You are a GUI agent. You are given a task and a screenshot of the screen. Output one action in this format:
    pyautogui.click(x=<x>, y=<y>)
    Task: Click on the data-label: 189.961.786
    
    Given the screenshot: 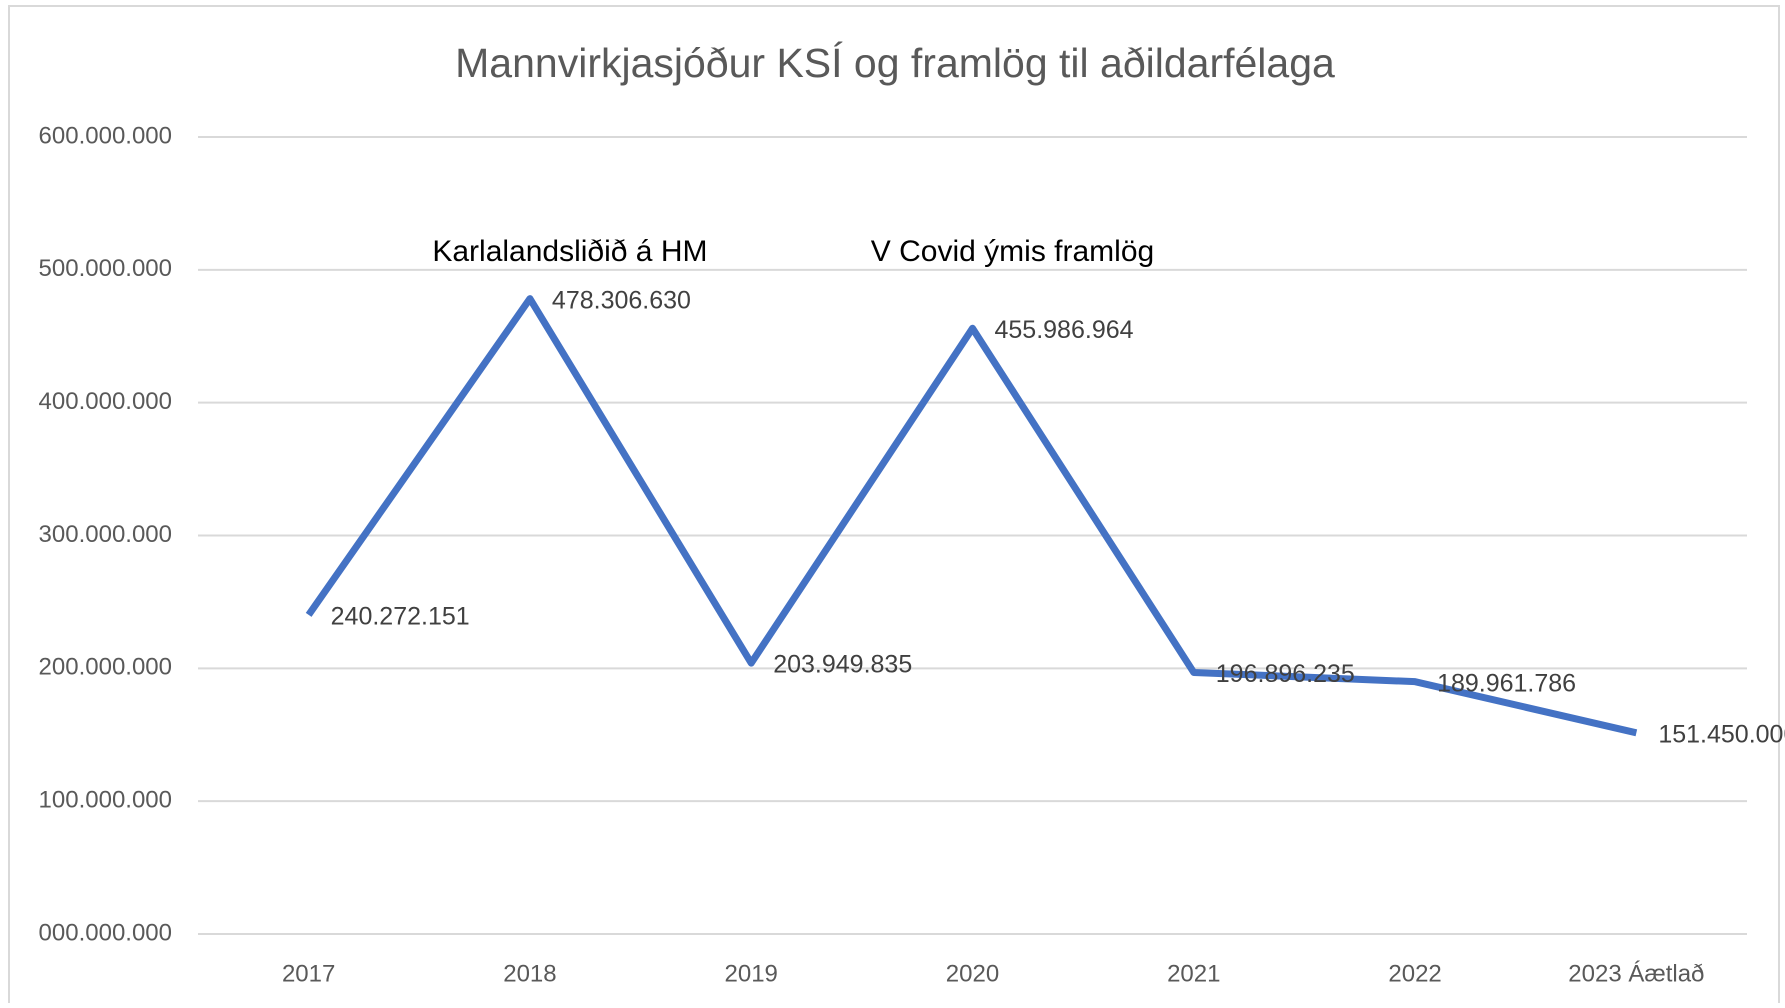 What is the action you would take?
    pyautogui.click(x=1506, y=683)
    